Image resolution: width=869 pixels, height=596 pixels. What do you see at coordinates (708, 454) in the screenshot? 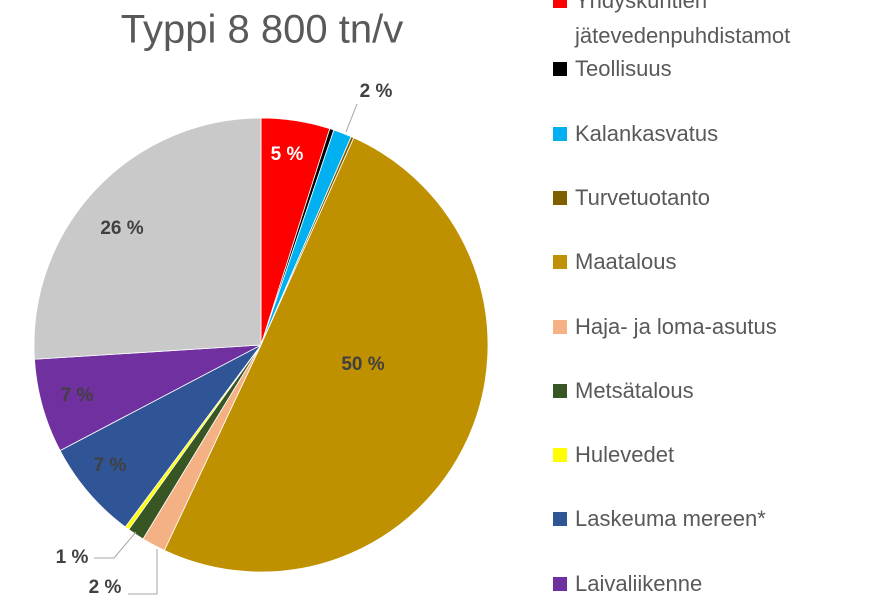
I see `legend-item: Hulevedet` at bounding box center [708, 454].